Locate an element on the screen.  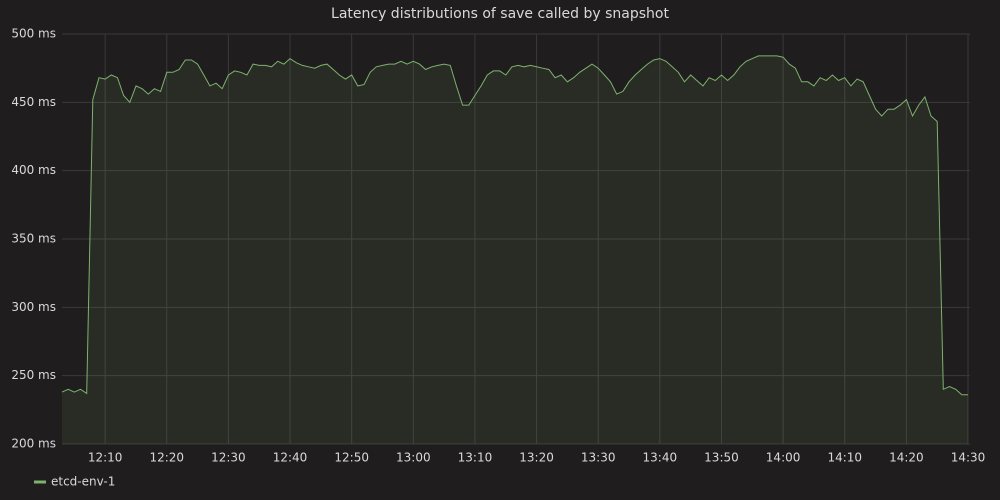
y-tick-label: 400 ms is located at coordinates (33, 170).